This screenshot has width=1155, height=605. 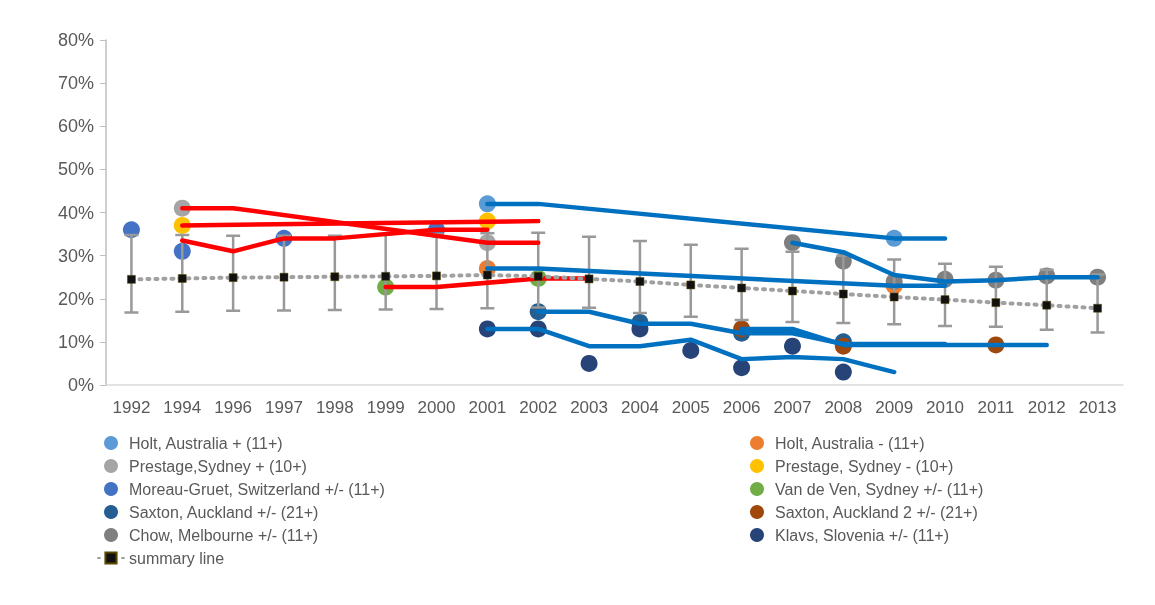 I want to click on x-tick-label: 2009, so click(x=894, y=407).